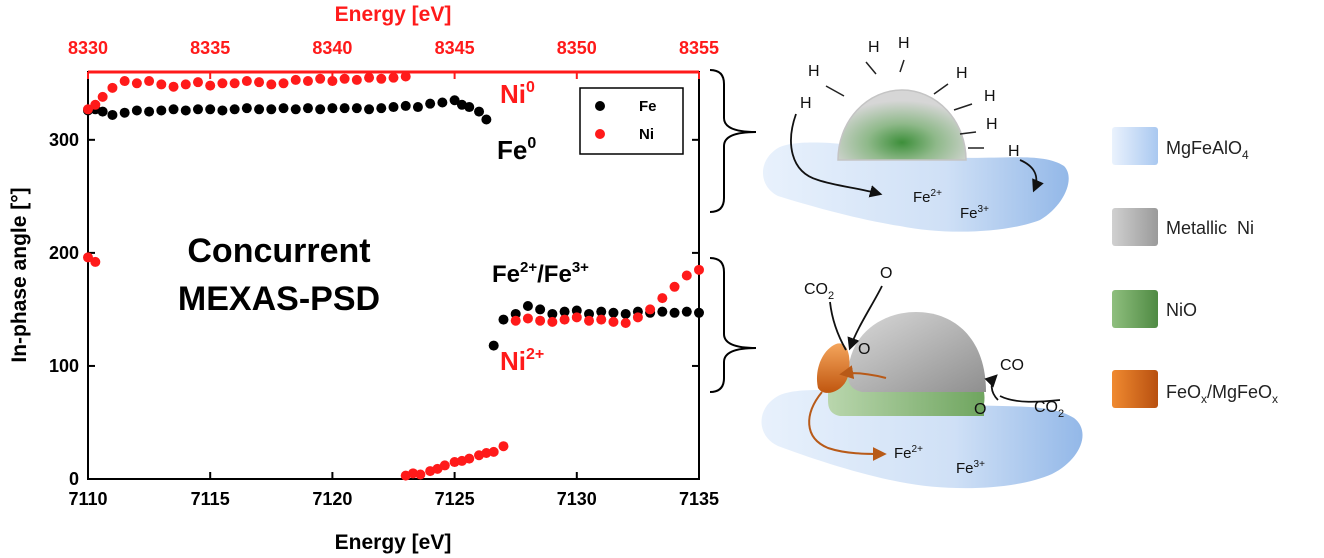 This screenshot has width=1324, height=558. Describe the element at coordinates (904, 43) in the screenshot. I see `h-label-2: H` at that location.